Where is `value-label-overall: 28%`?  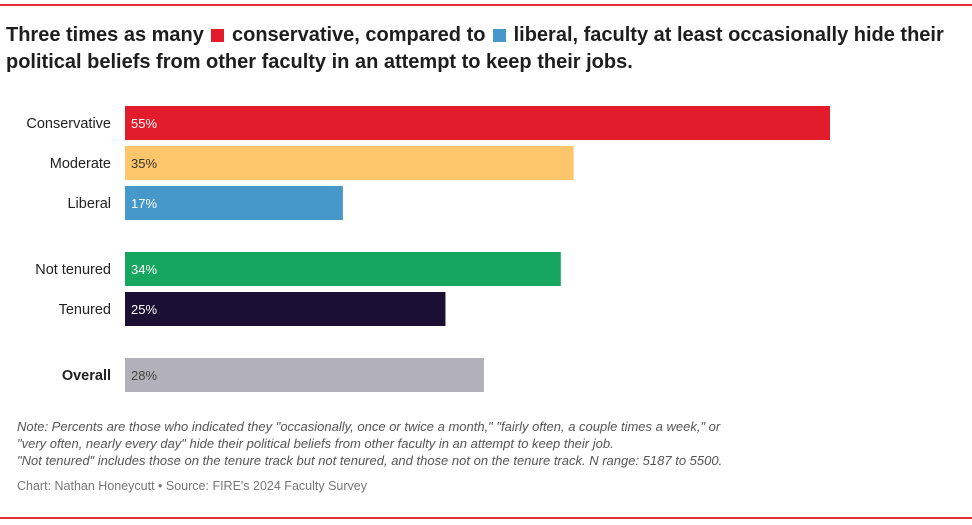 value-label-overall: 28% is located at coordinates (144, 375).